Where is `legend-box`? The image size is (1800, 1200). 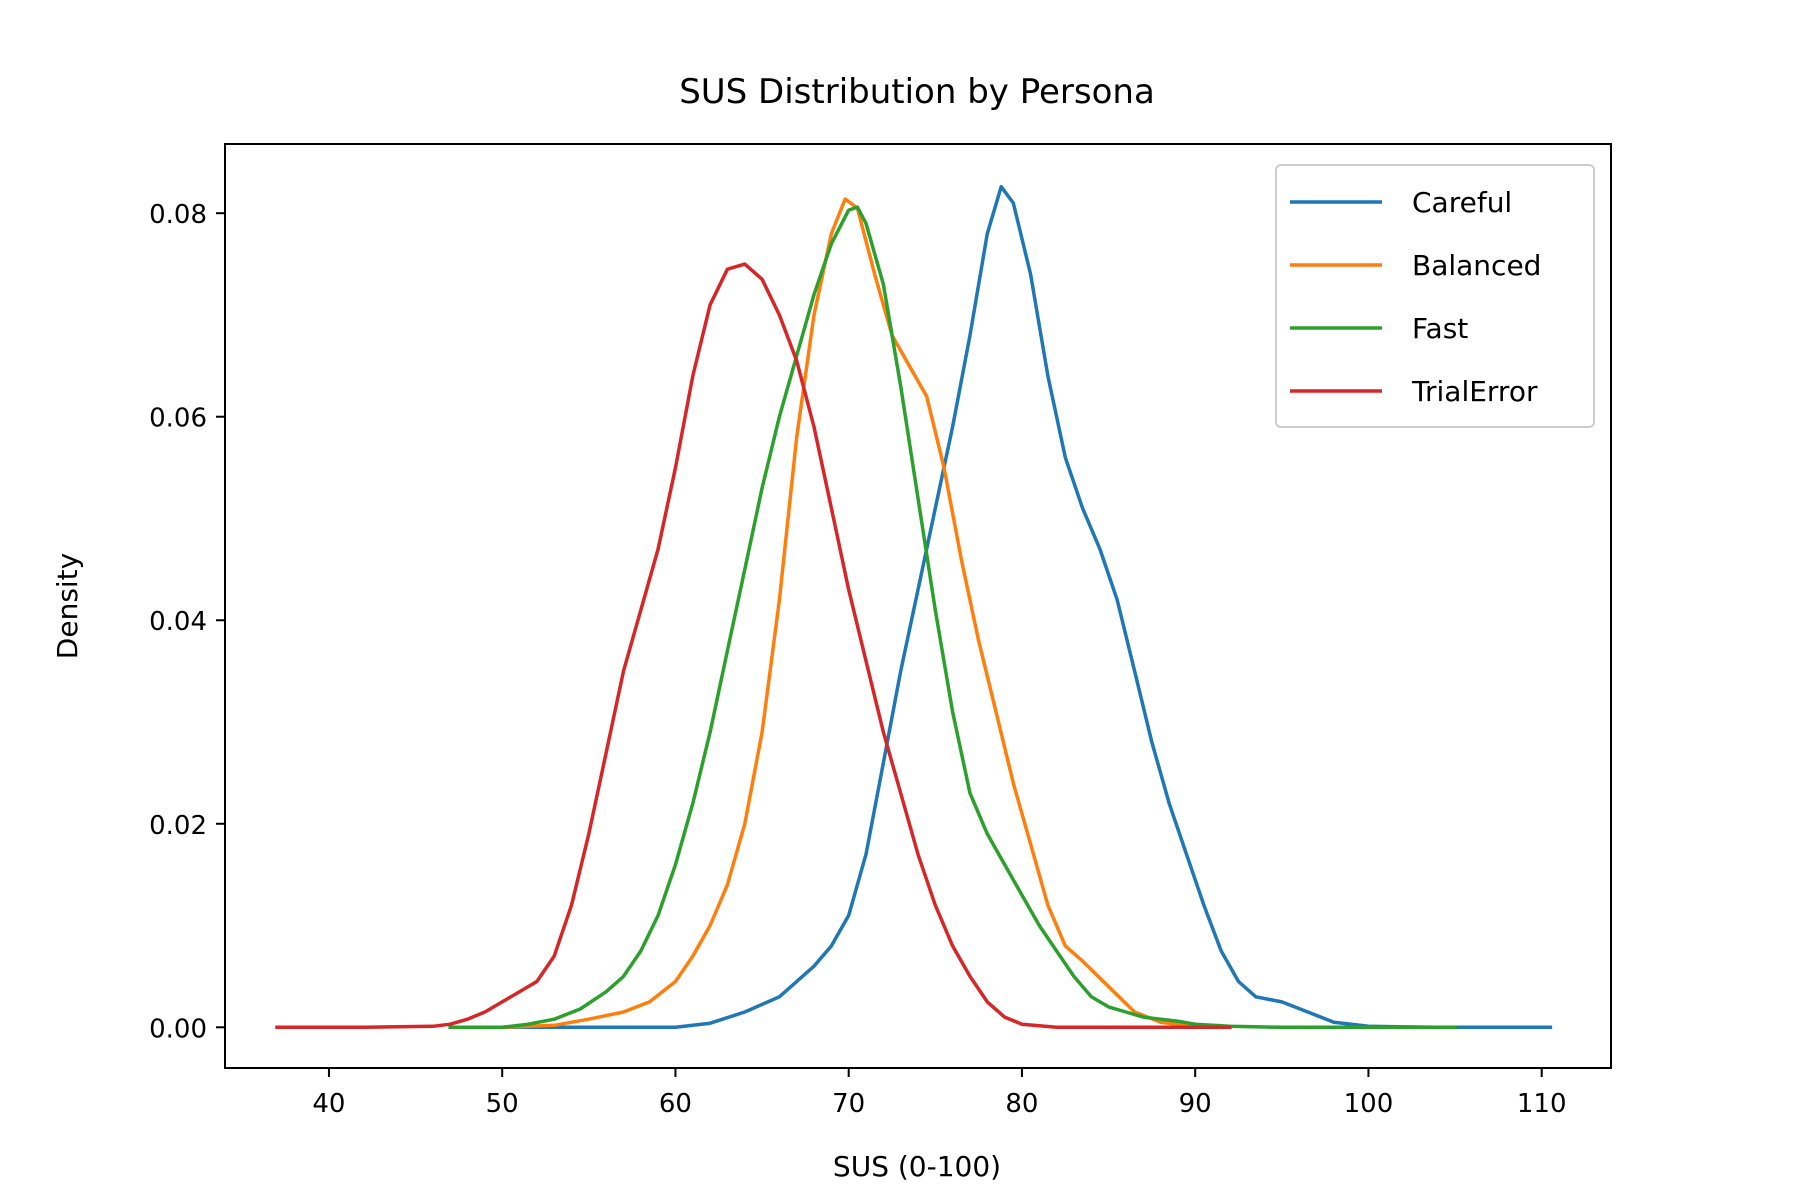 legend-box is located at coordinates (1435, 296).